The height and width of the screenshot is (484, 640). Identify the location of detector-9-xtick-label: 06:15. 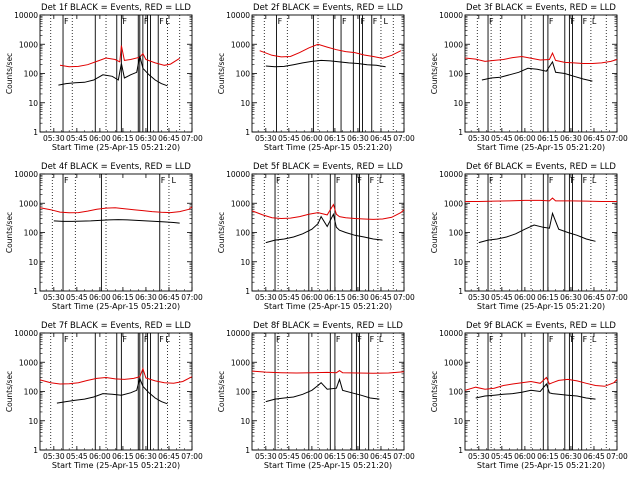
(548, 456).